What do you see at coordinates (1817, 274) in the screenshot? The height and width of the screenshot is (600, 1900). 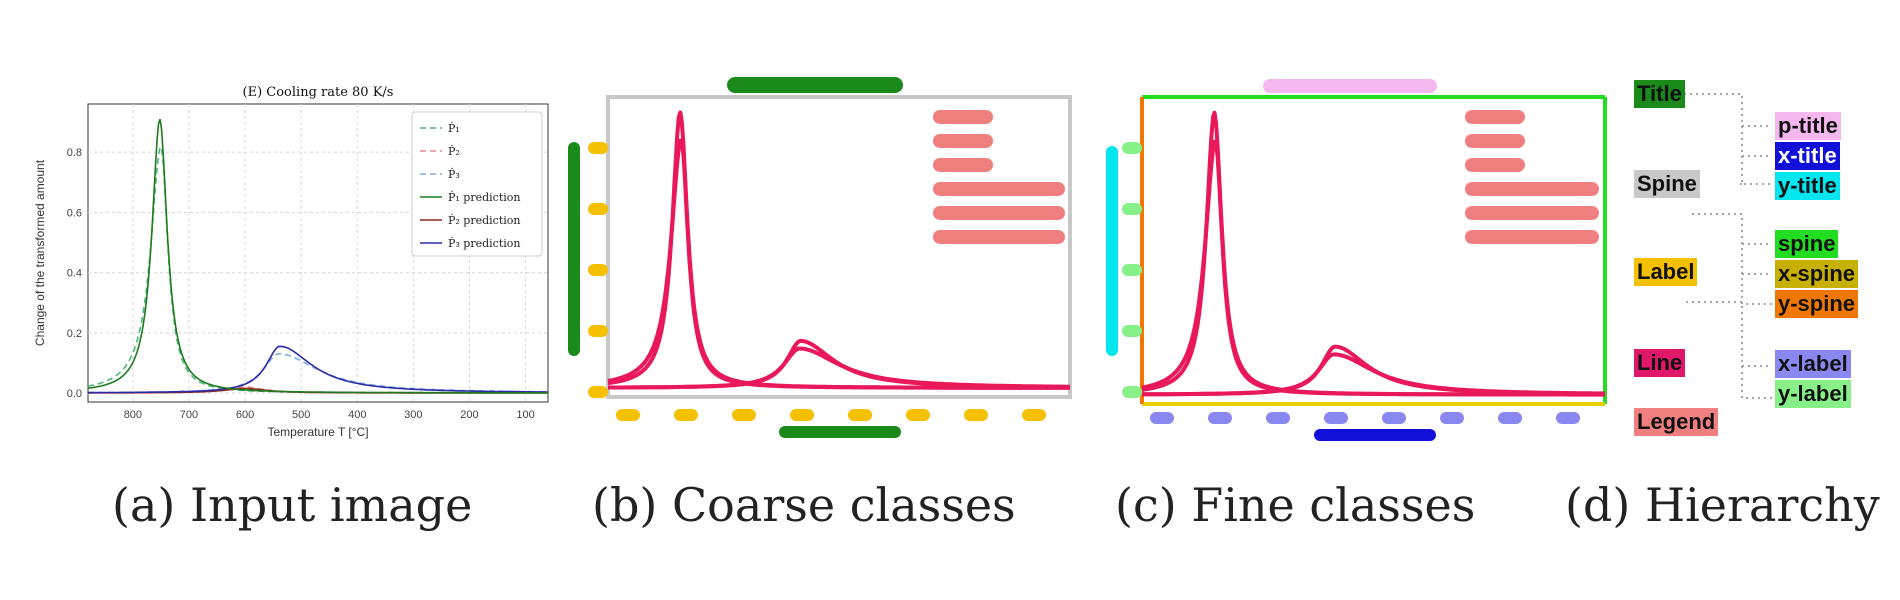 I see `hier-x-spine: x-spine` at bounding box center [1817, 274].